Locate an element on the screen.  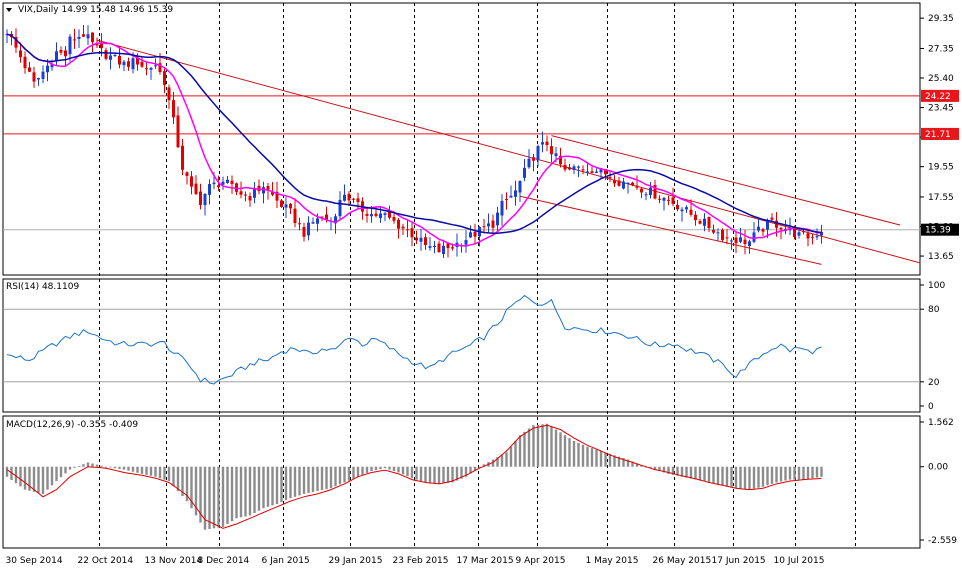
price-tick-label: 19.55 is located at coordinates (941, 168).